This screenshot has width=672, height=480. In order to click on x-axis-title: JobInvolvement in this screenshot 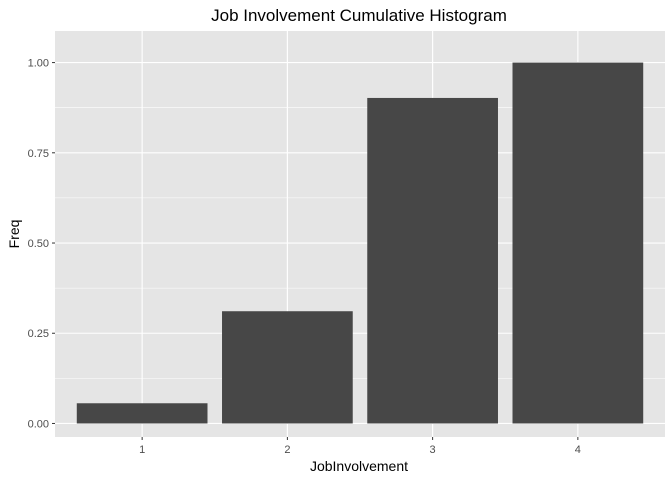, I will do `click(359, 466)`.